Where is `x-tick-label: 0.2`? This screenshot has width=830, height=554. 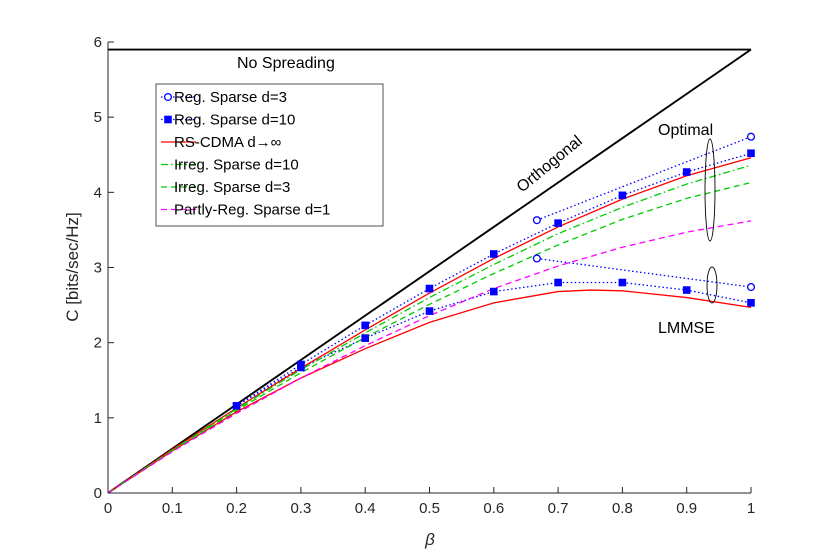
x-tick-label: 0.2 is located at coordinates (236, 508).